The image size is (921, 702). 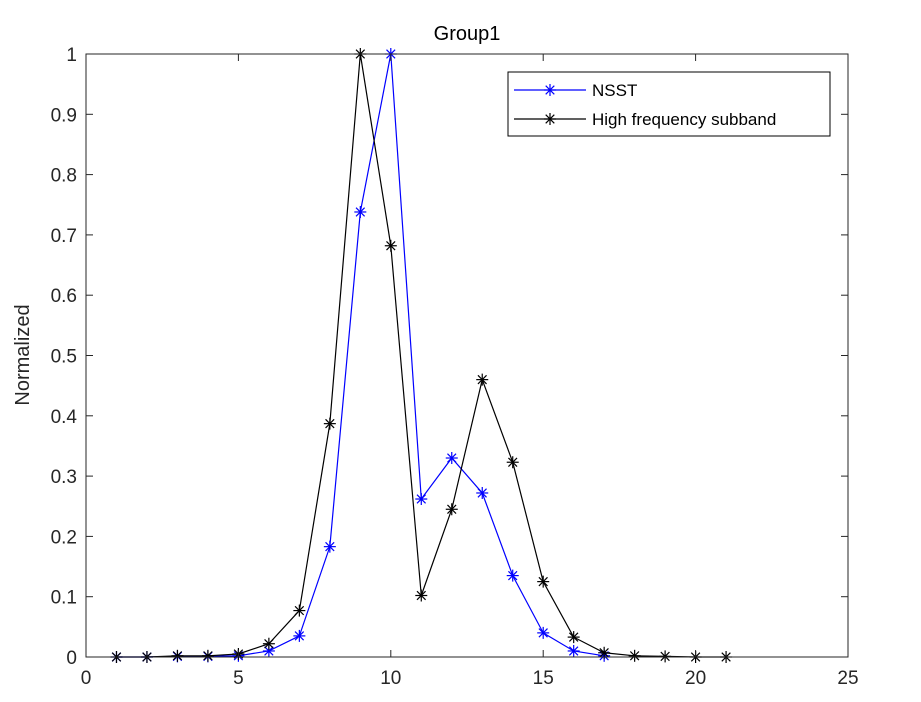 What do you see at coordinates (238, 678) in the screenshot?
I see `x-tick-label: 5` at bounding box center [238, 678].